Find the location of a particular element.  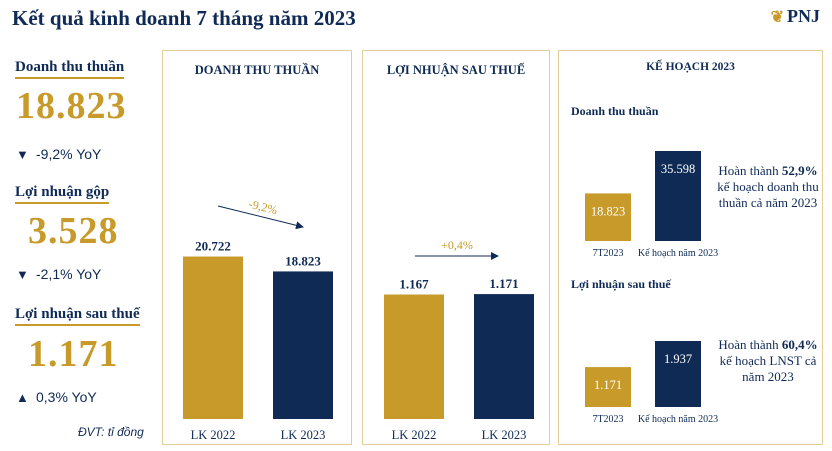

unit-note: ĐVT: tỉ đồng is located at coordinates (111, 432).